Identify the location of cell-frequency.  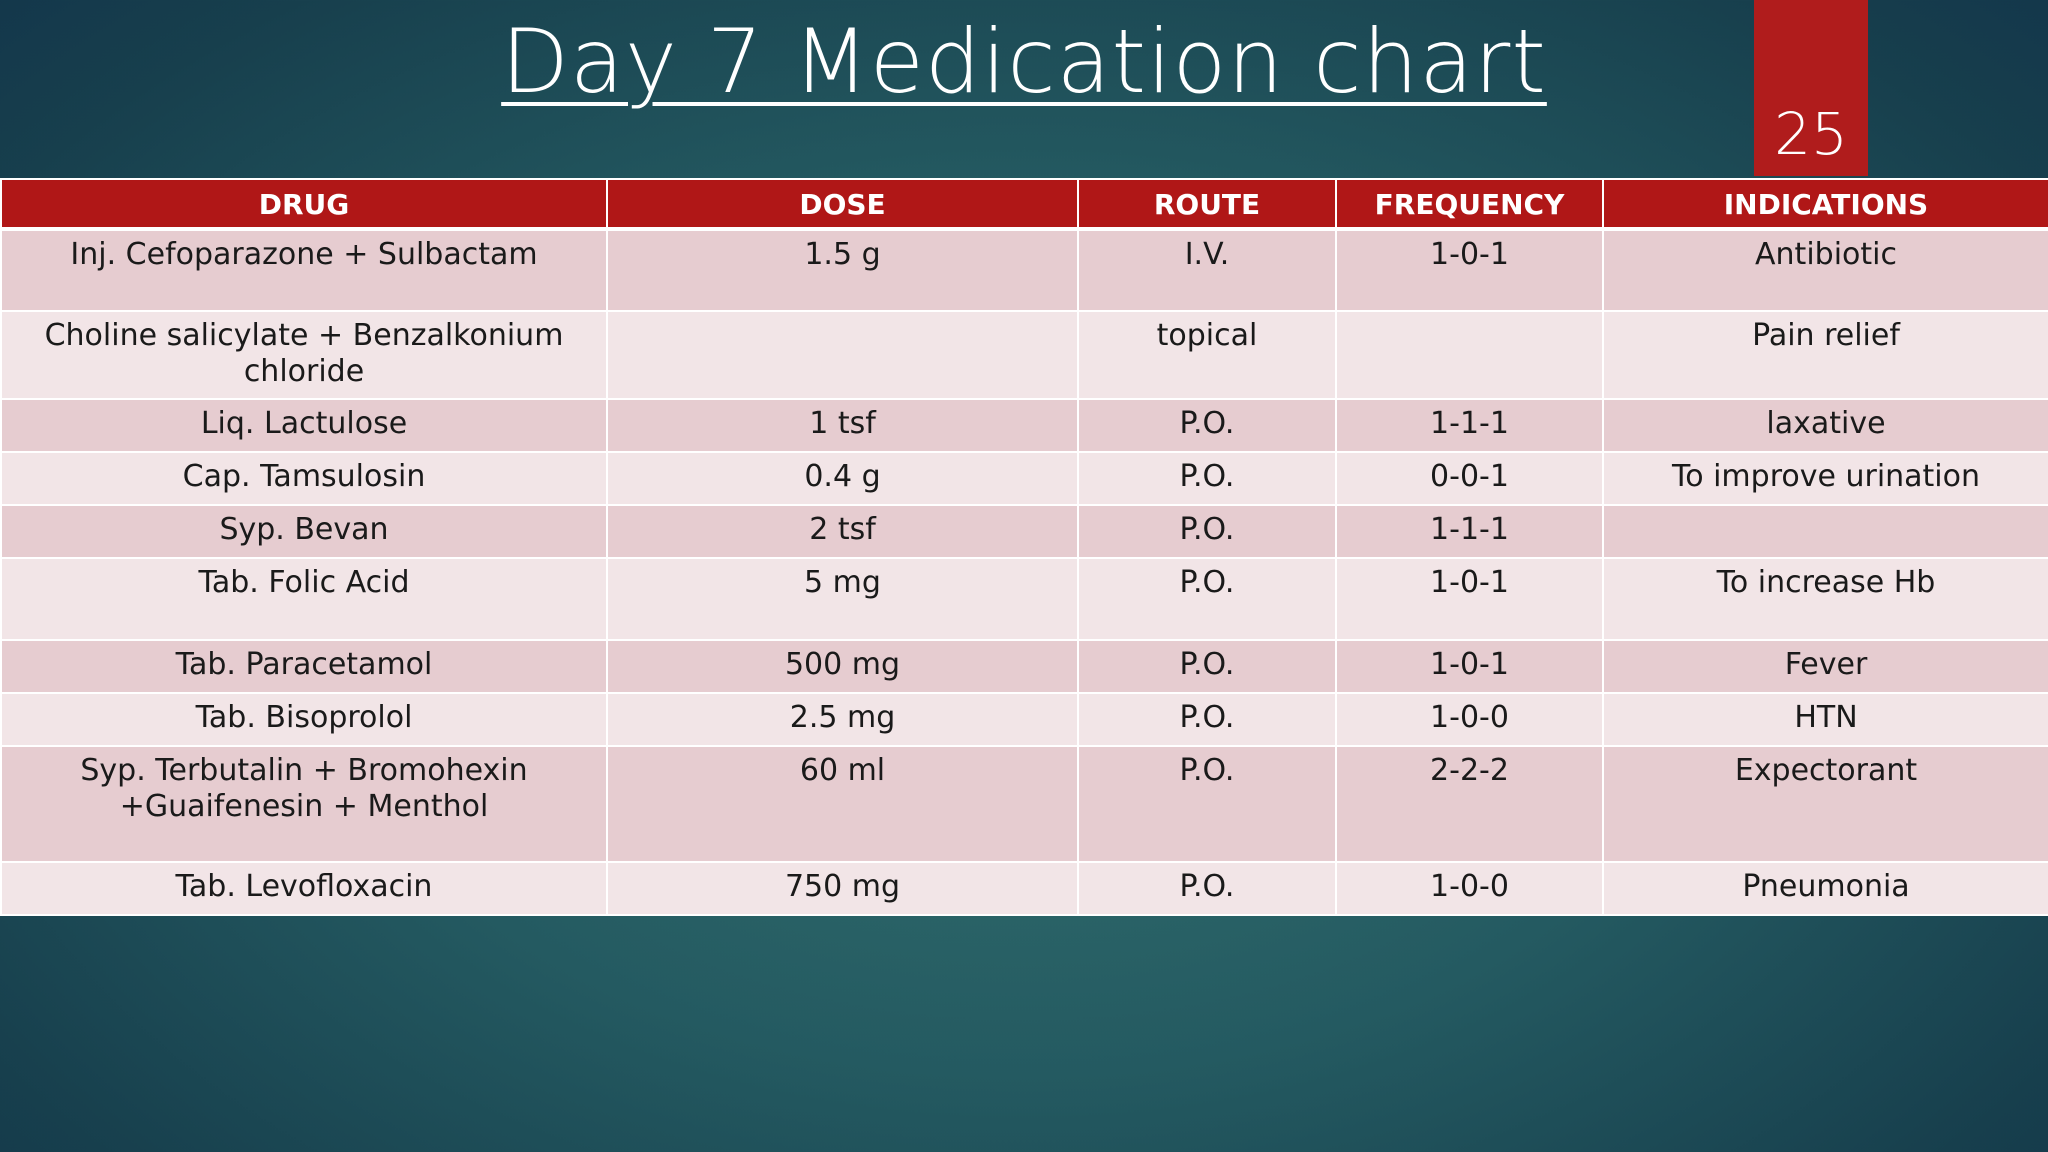
(1469, 355).